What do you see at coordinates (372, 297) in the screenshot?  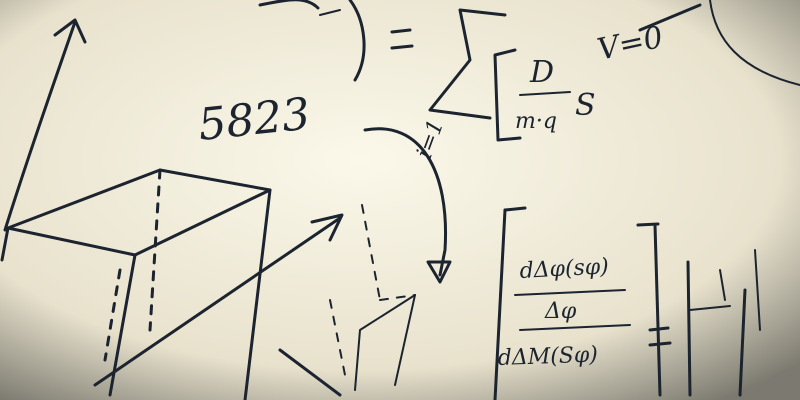 I see `cube-sketch-center` at bounding box center [372, 297].